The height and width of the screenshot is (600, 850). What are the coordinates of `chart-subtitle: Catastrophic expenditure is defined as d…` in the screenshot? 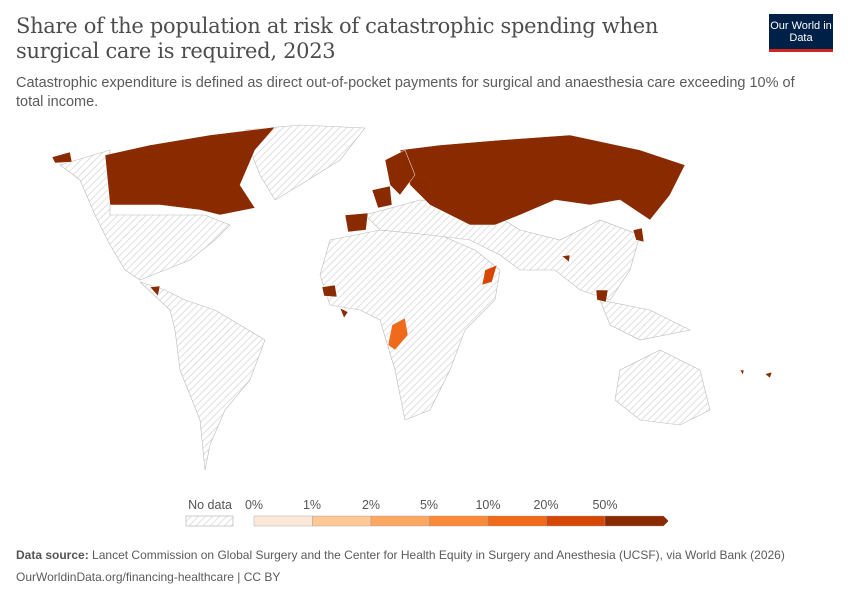 It's located at (405, 92).